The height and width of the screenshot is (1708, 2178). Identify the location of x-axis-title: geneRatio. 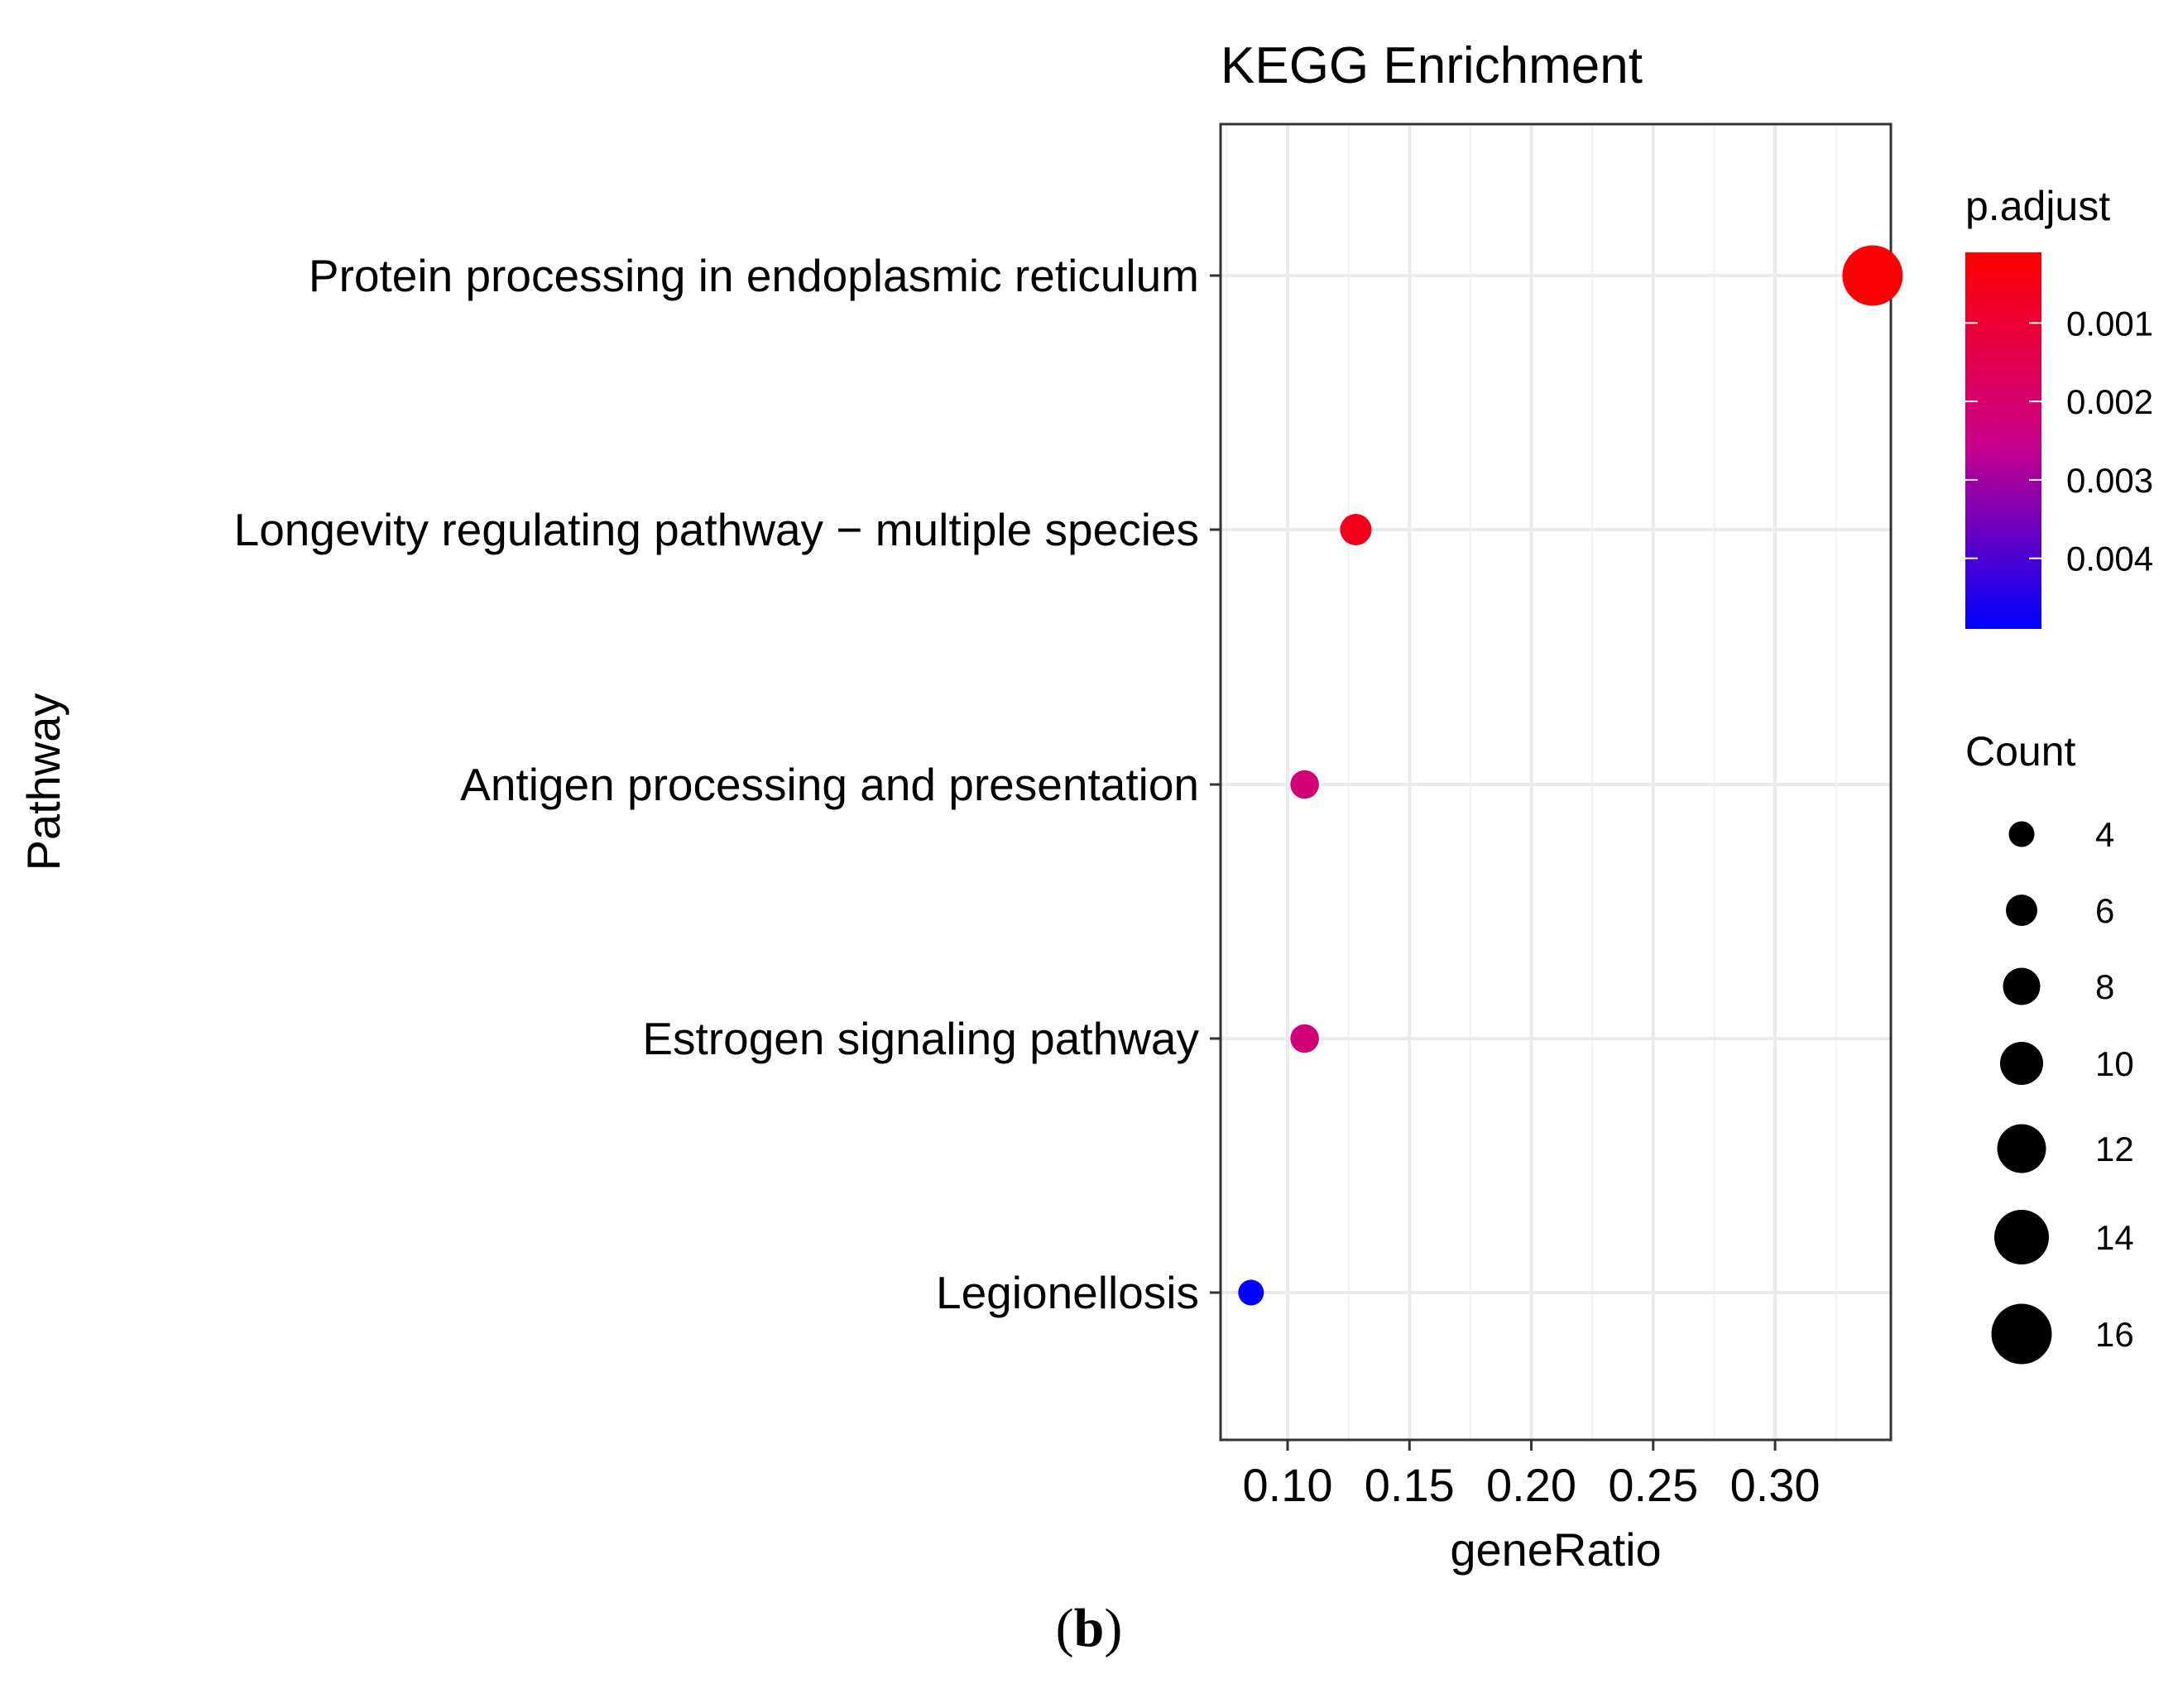
(1556, 1549).